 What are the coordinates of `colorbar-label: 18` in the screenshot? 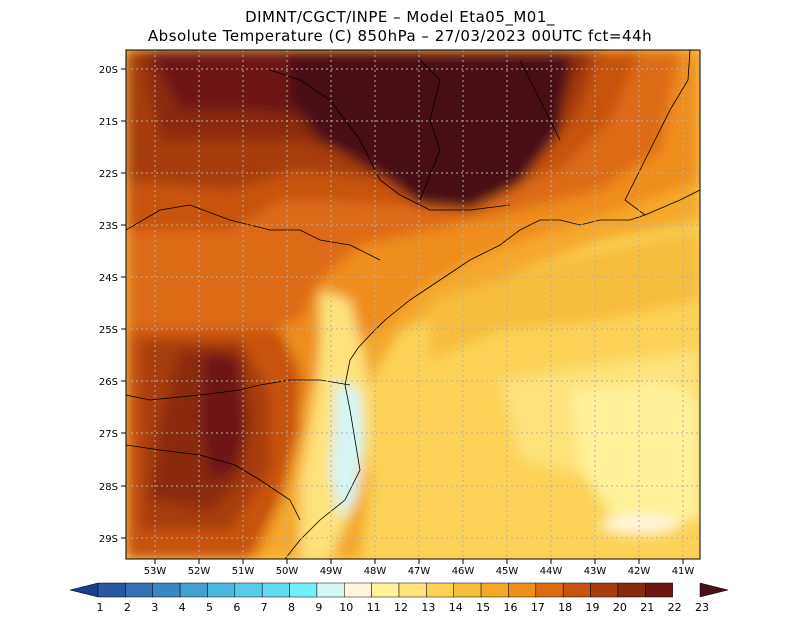 It's located at (565, 607).